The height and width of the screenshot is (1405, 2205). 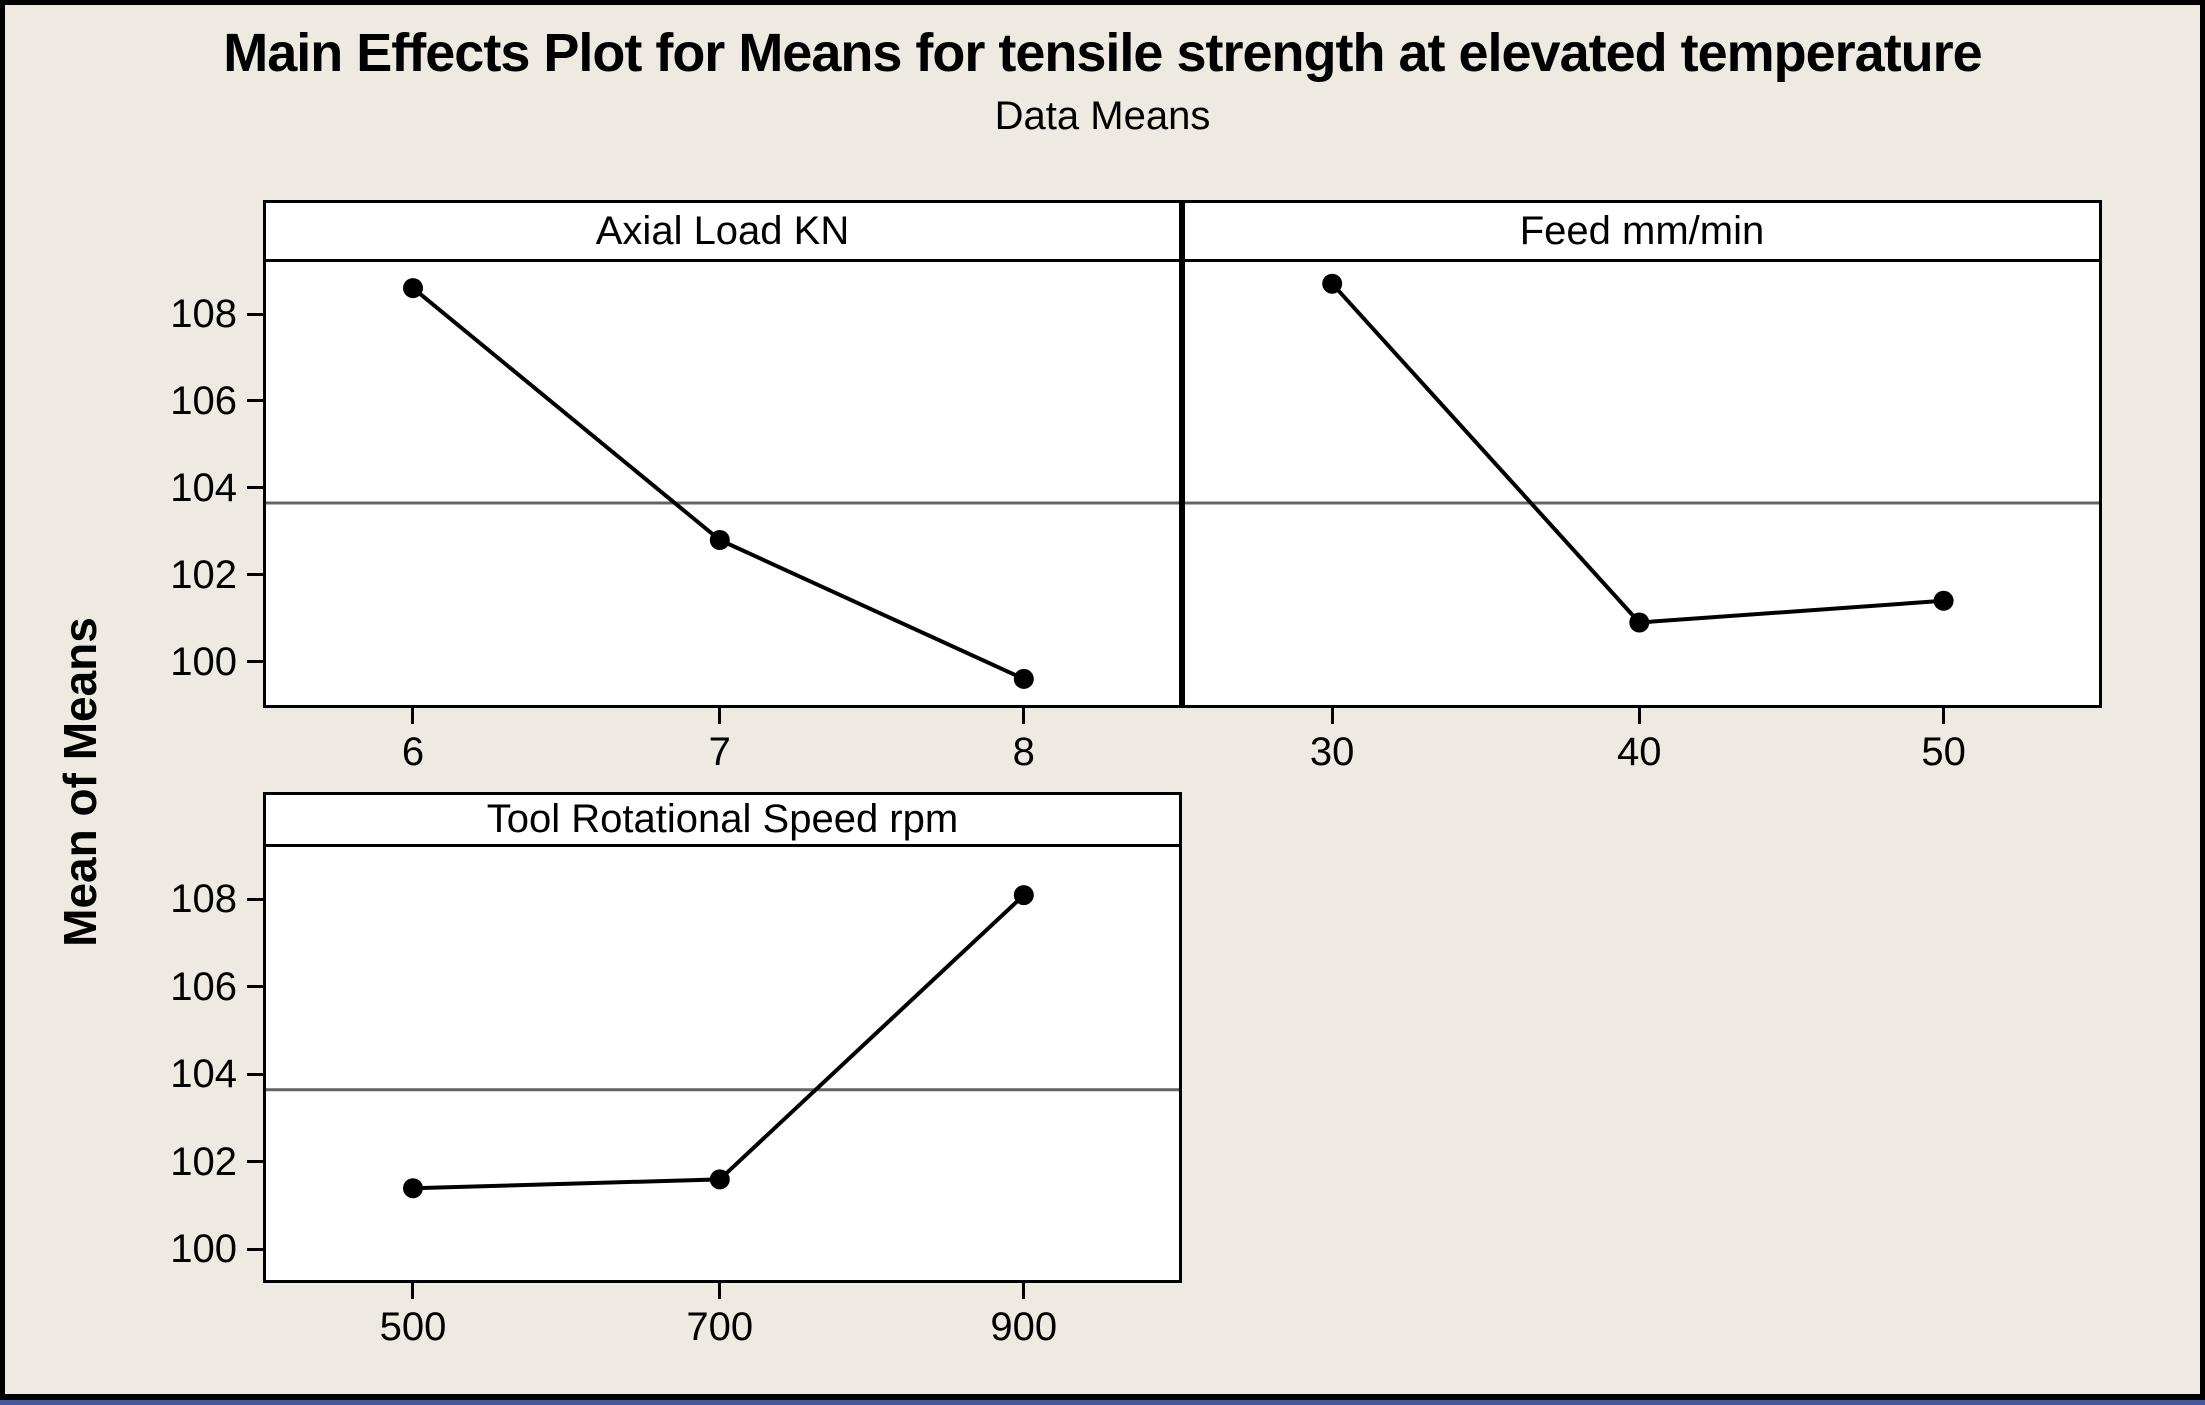 I want to click on panel-header: Feed mm/min, so click(x=1642, y=232).